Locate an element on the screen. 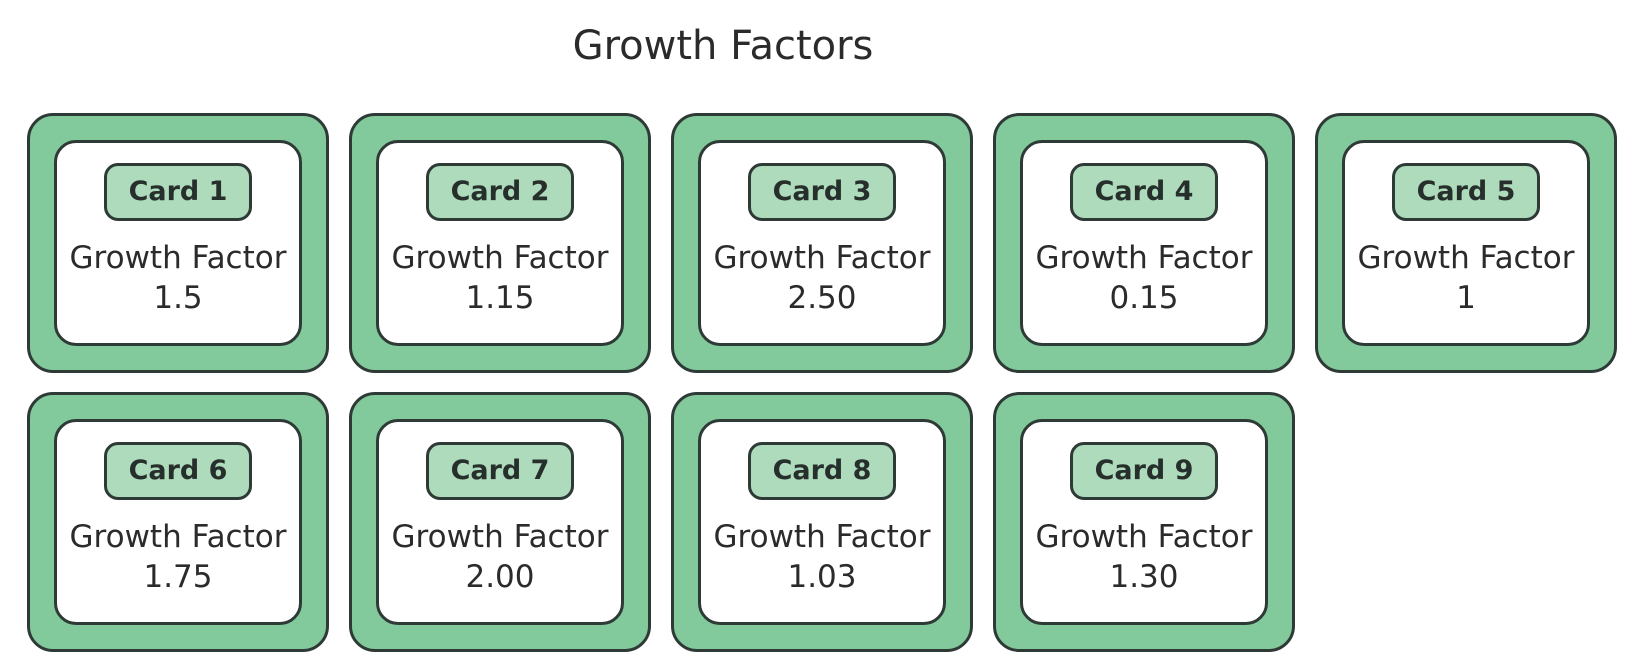 The height and width of the screenshot is (670, 1642). card-inner: Card 7 Growth Factor 2.00 is located at coordinates (500, 522).